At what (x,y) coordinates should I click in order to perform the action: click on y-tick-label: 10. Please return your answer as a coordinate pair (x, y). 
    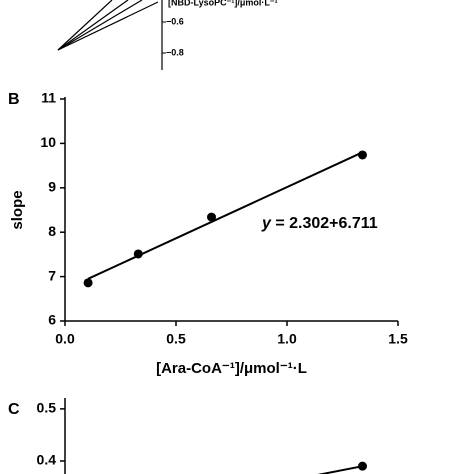
    Looking at the image, I should click on (48, 142).